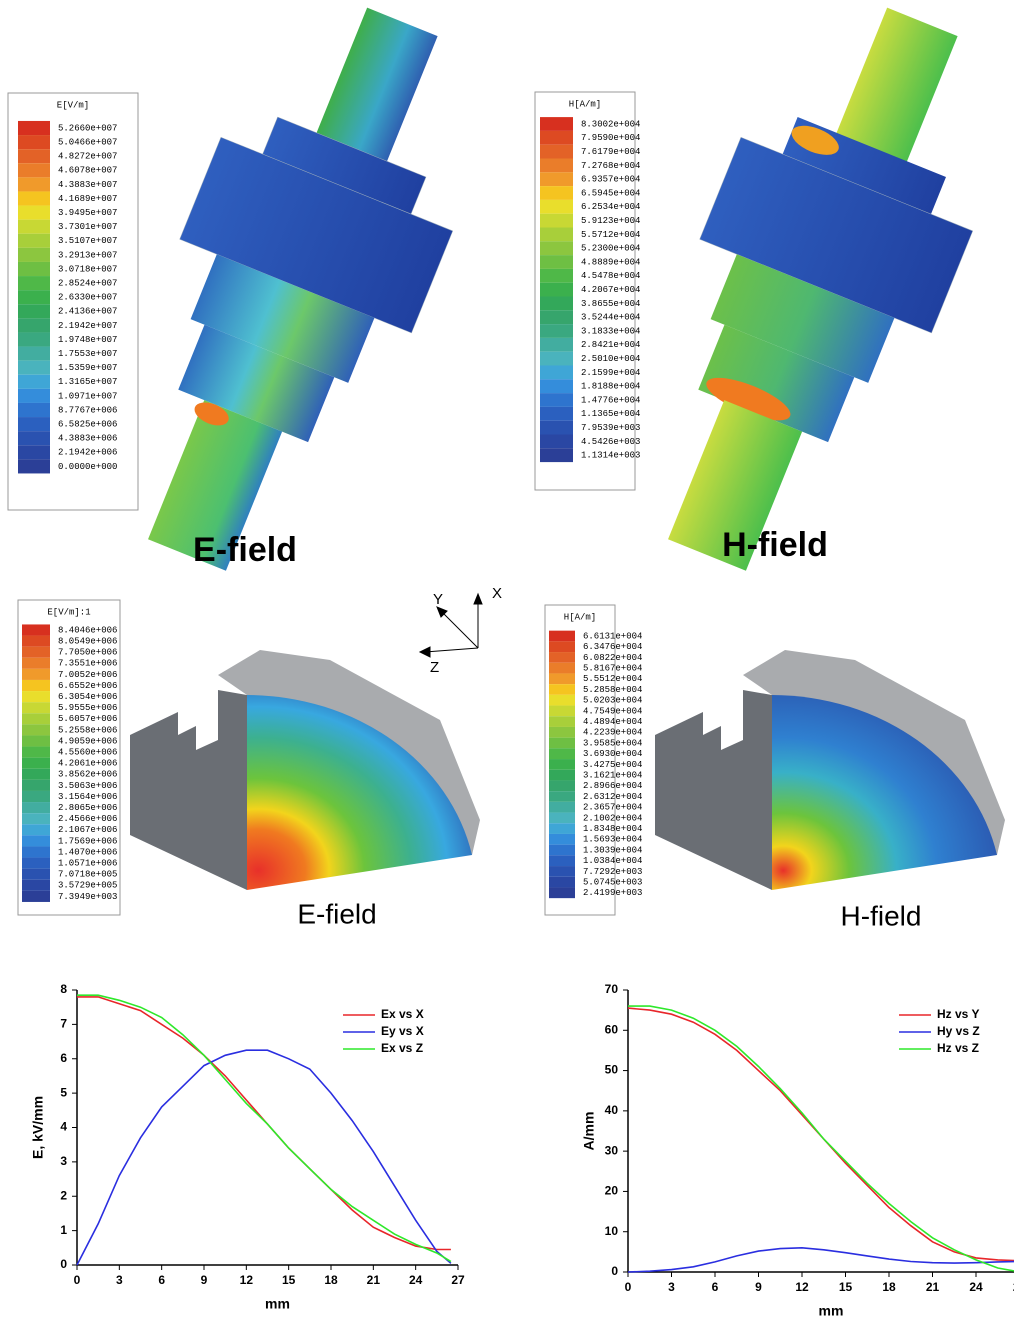 The image size is (1014, 1325). What do you see at coordinates (63, 1264) in the screenshot?
I see `y-tick-label: 0` at bounding box center [63, 1264].